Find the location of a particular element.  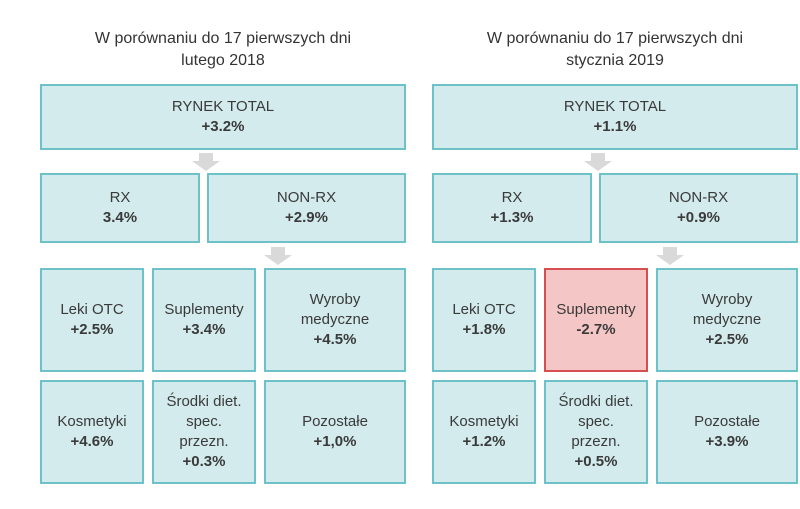

box-value: +2.9% is located at coordinates (306, 217).